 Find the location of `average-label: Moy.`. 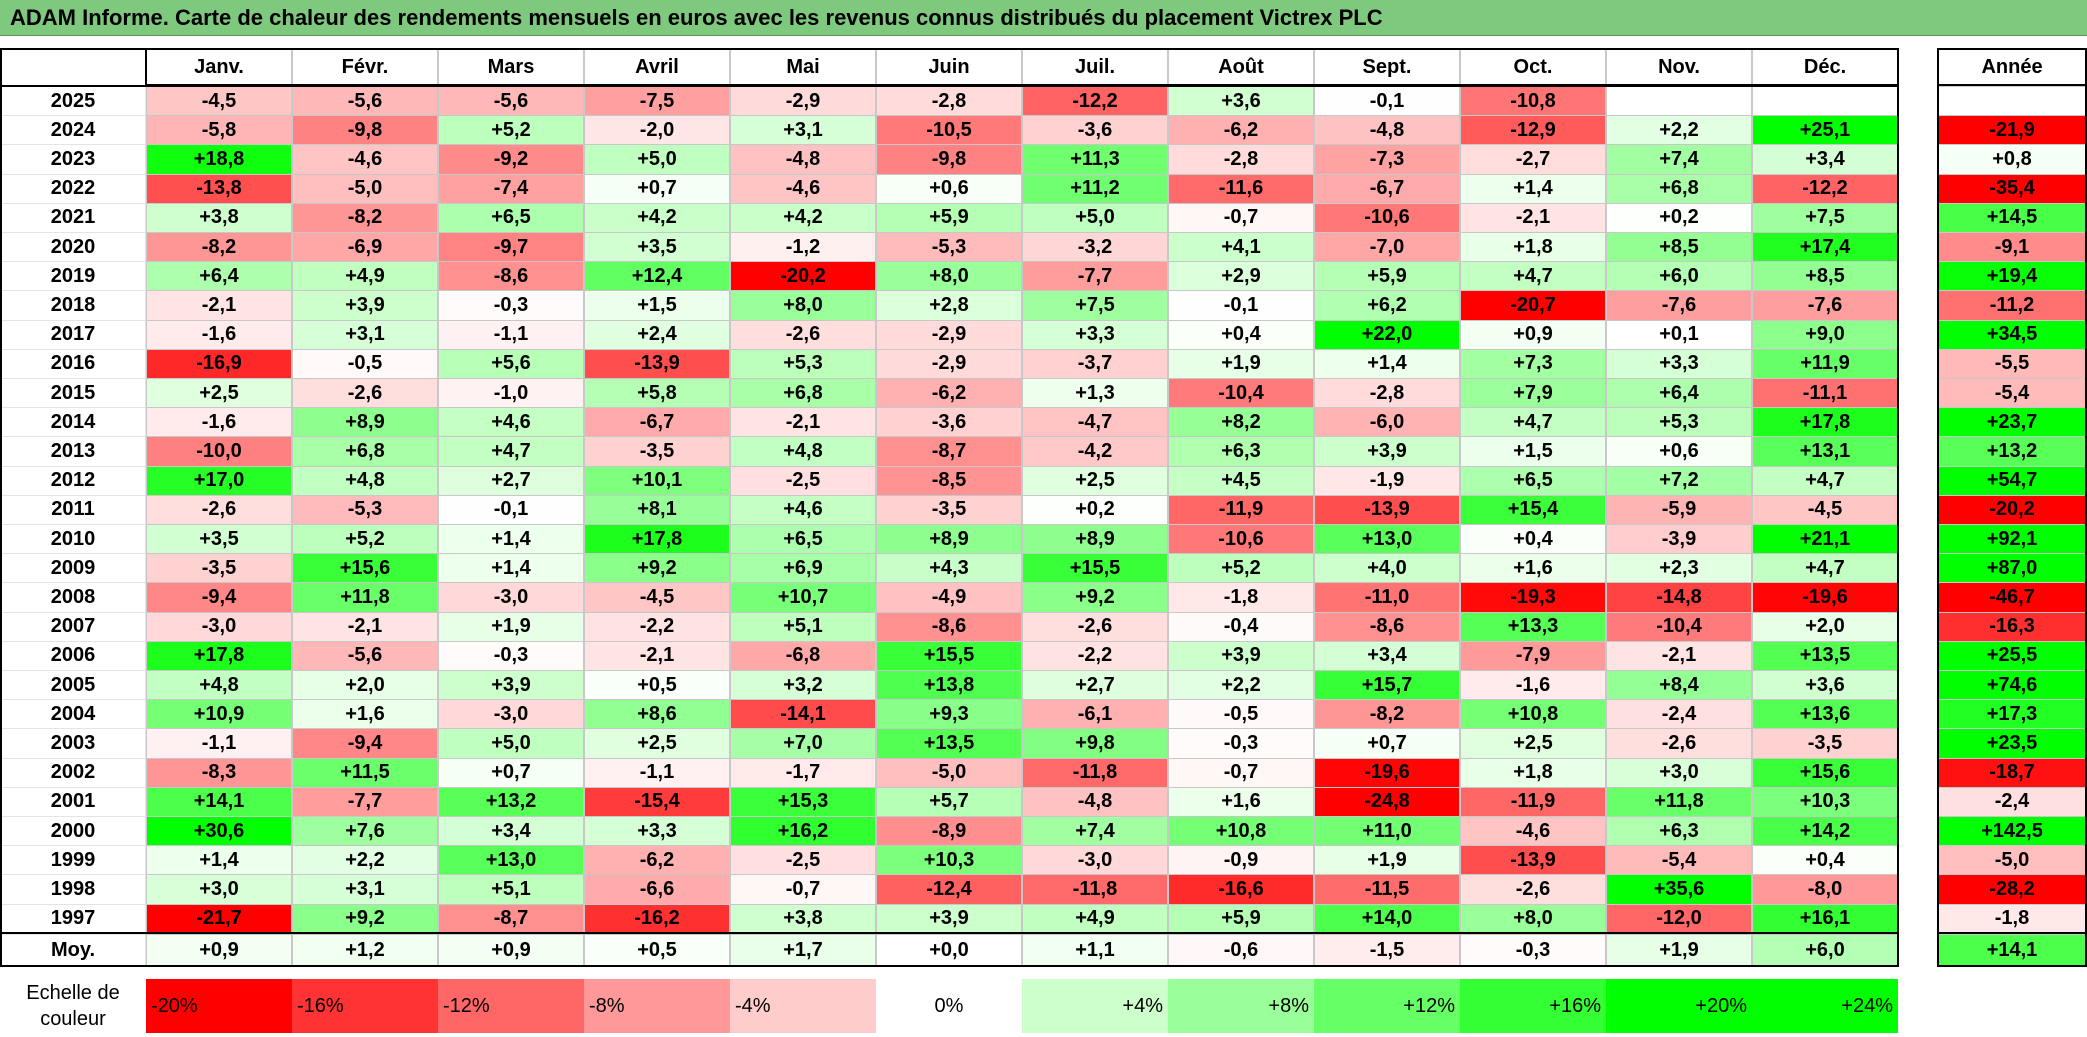

average-label: Moy. is located at coordinates (73, 950).